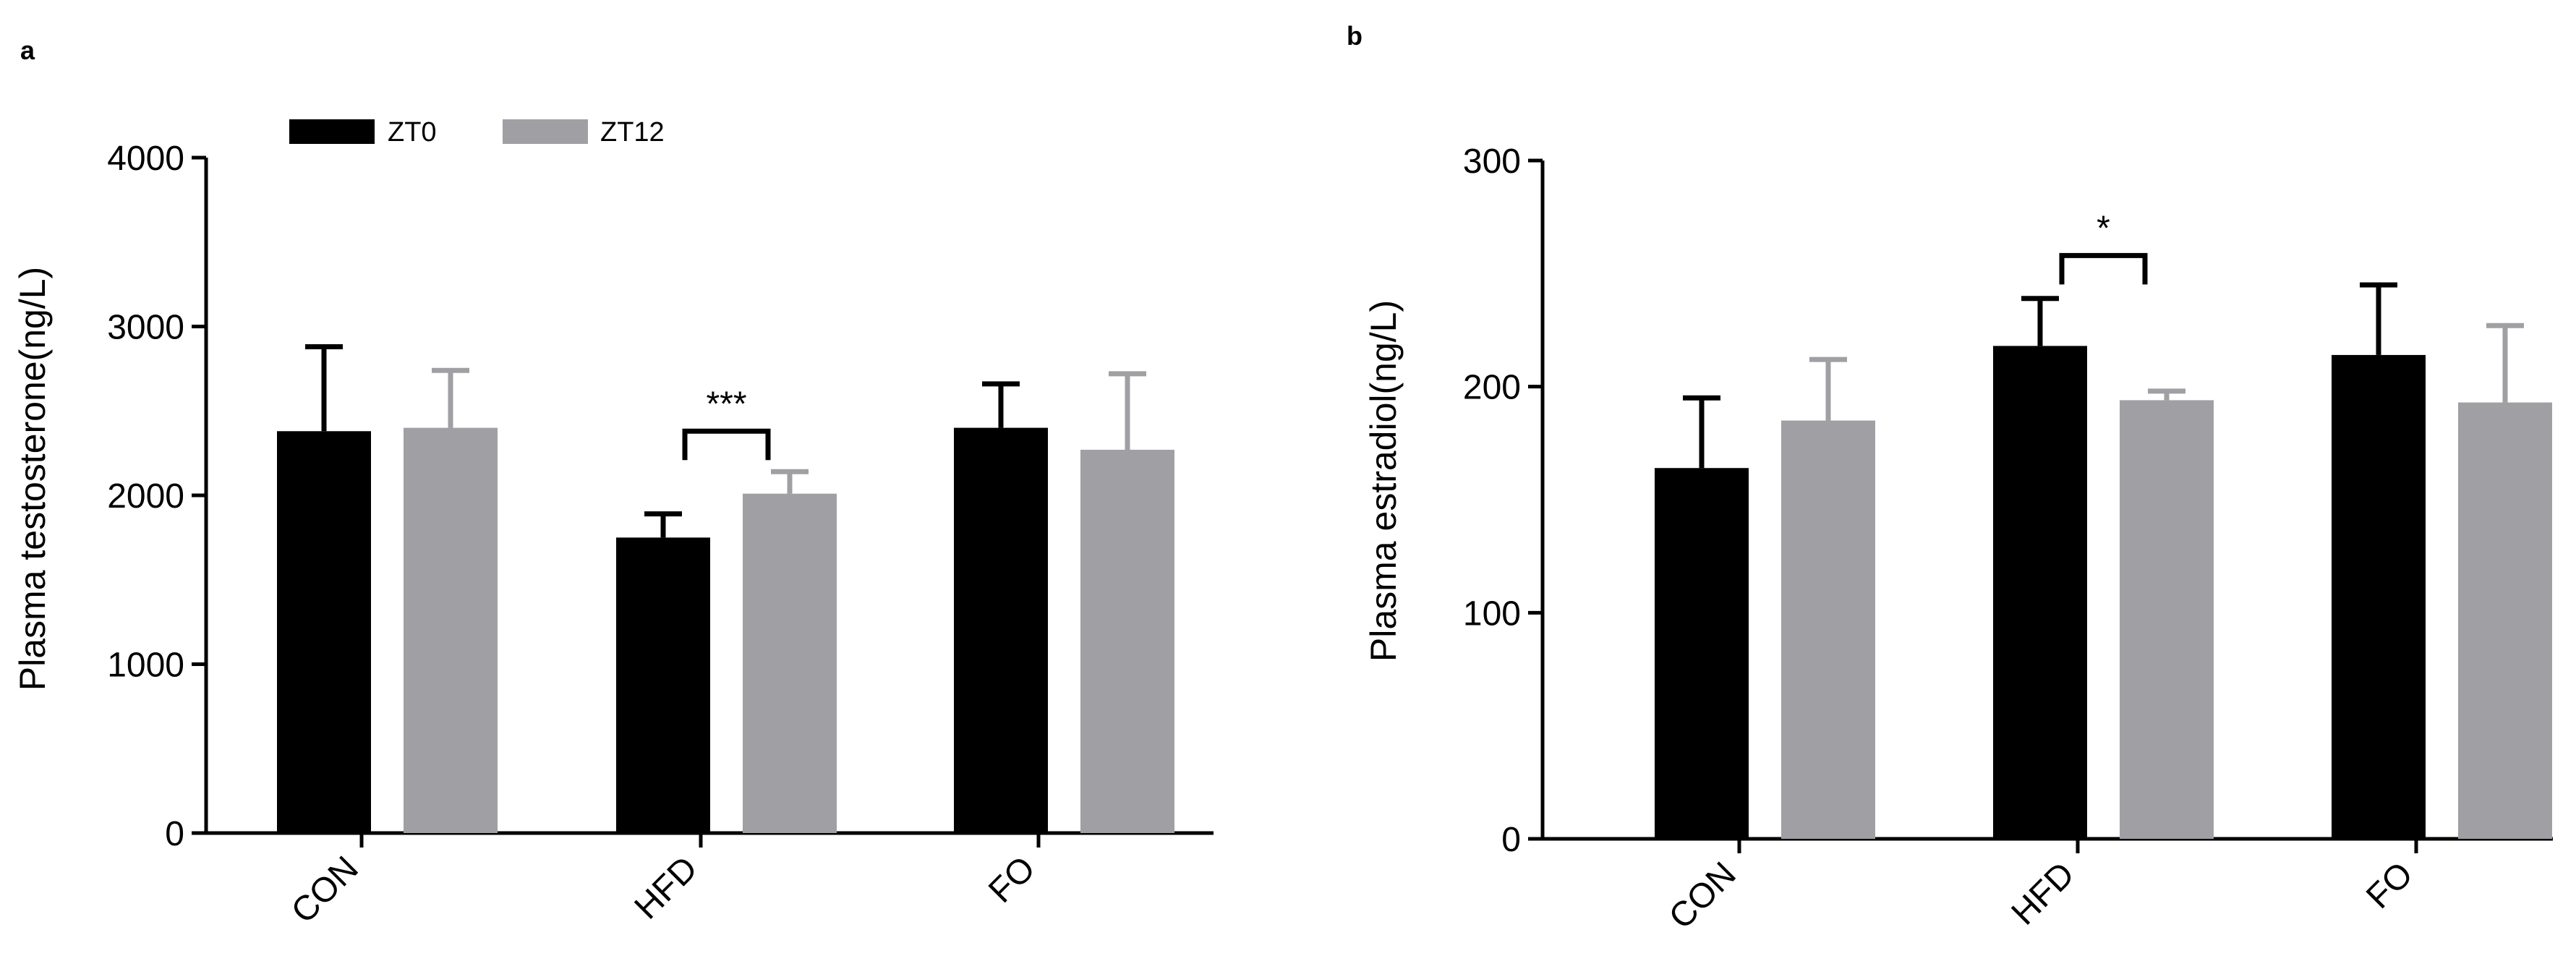 Image resolution: width=2576 pixels, height=969 pixels. What do you see at coordinates (2103, 228) in the screenshot?
I see `significance-label: *` at bounding box center [2103, 228].